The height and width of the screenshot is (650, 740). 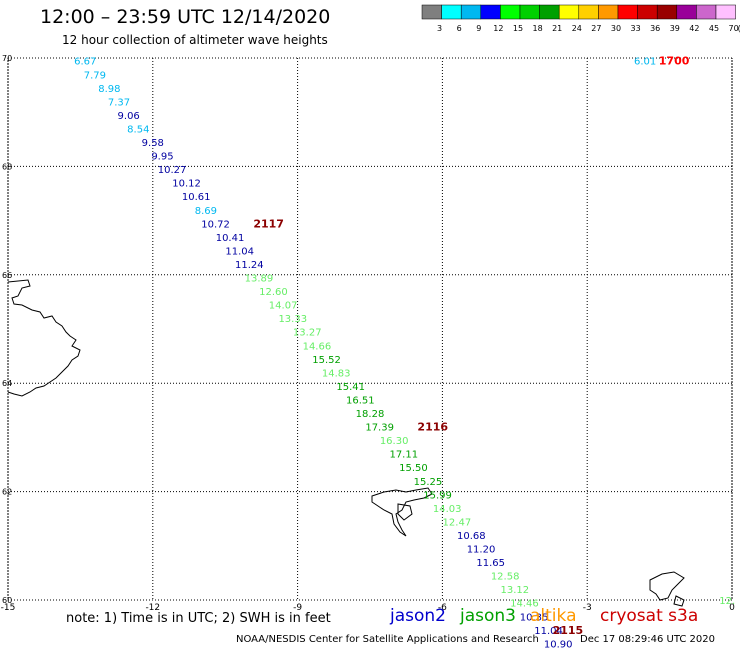 What do you see at coordinates (109, 89) in the screenshot?
I see `wave-height-value: 8.98` at bounding box center [109, 89].